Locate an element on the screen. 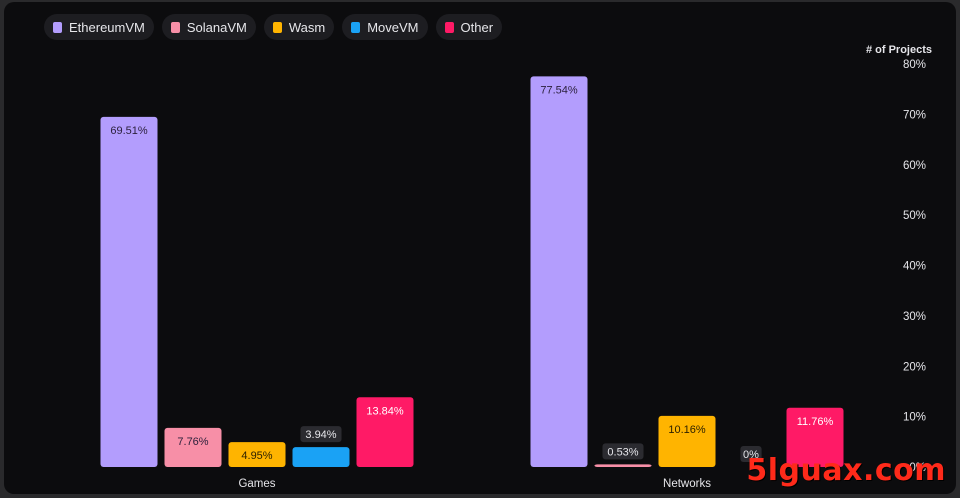 This screenshot has height=498, width=960. legend-swatch-wasm is located at coordinates (277, 27).